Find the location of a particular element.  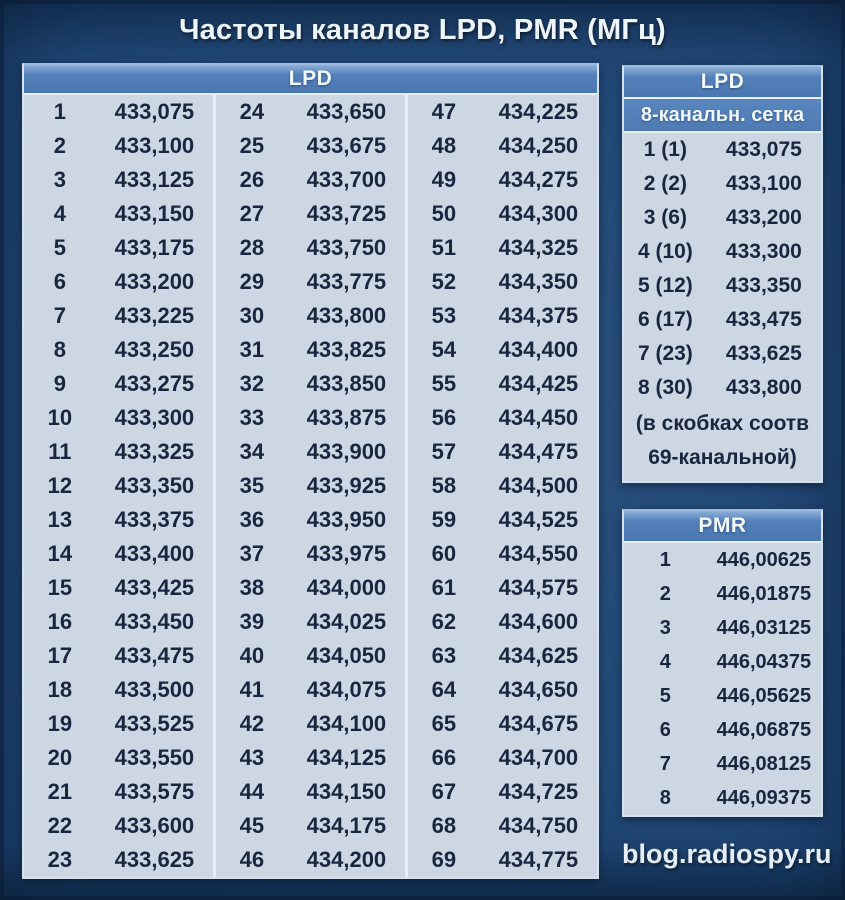

channel-number: 39 is located at coordinates (252, 621).